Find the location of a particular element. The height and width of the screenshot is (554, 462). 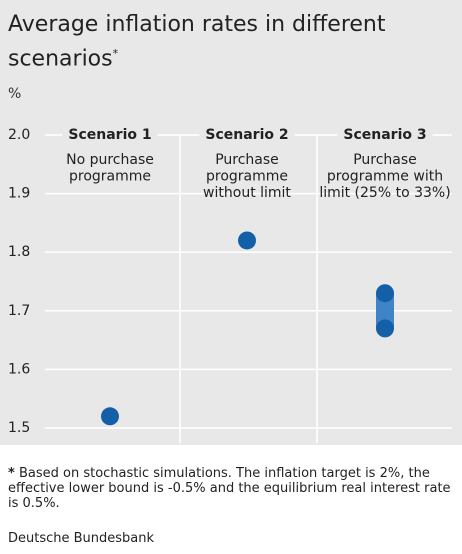

y-tick-label: 1.7 is located at coordinates (19, 311).